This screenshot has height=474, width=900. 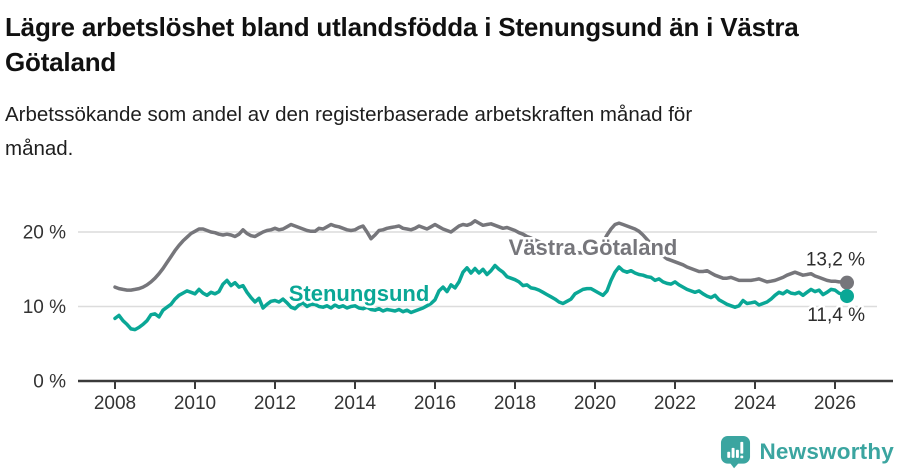 What do you see at coordinates (826, 451) in the screenshot?
I see `brand-name: Newsworthy` at bounding box center [826, 451].